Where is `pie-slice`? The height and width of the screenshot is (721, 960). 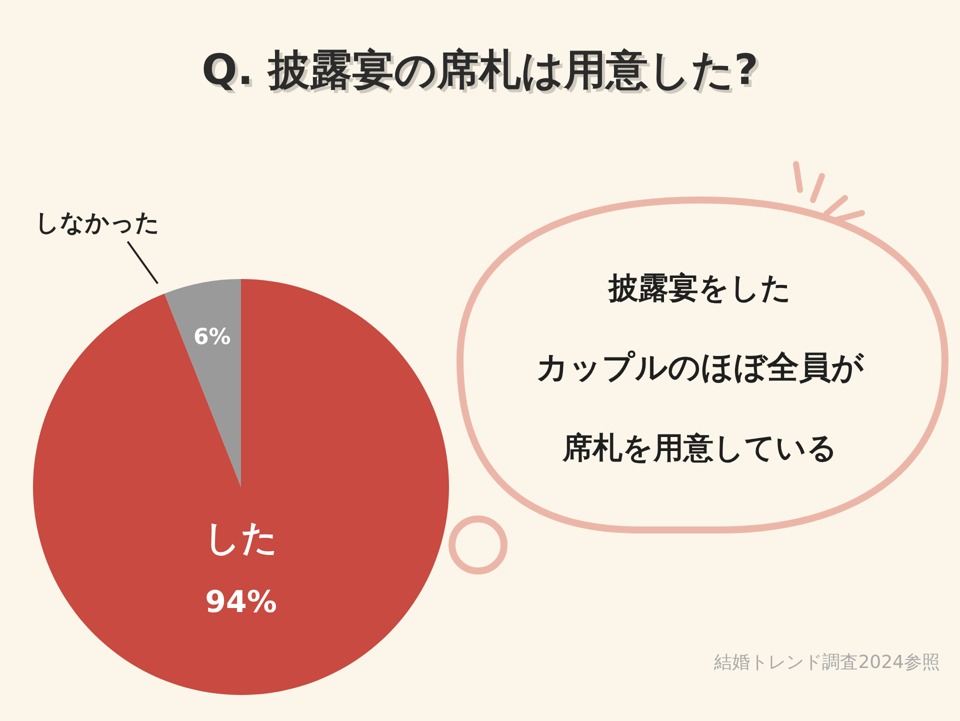 pie-slice is located at coordinates (202, 383).